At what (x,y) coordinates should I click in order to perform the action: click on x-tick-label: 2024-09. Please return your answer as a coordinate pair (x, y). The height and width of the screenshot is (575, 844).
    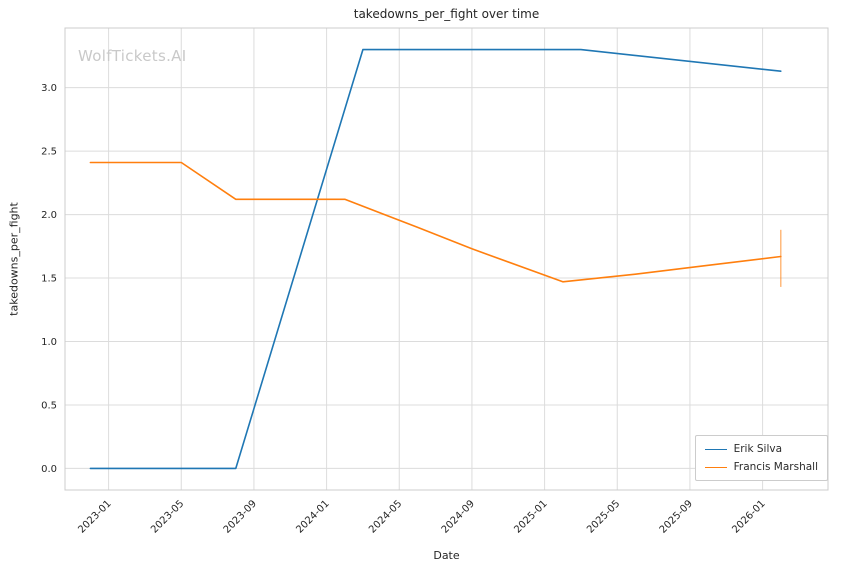
    Looking at the image, I should click on (458, 516).